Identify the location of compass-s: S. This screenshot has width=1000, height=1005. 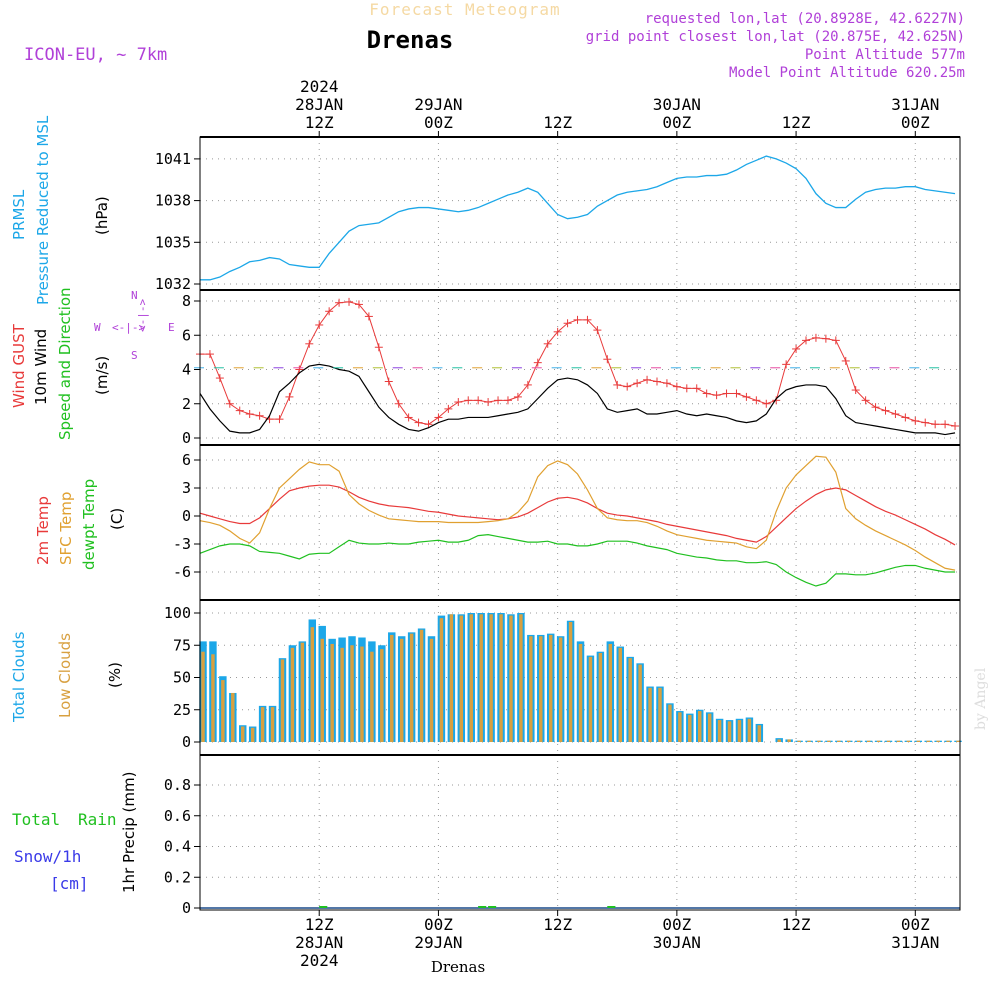
(134, 355).